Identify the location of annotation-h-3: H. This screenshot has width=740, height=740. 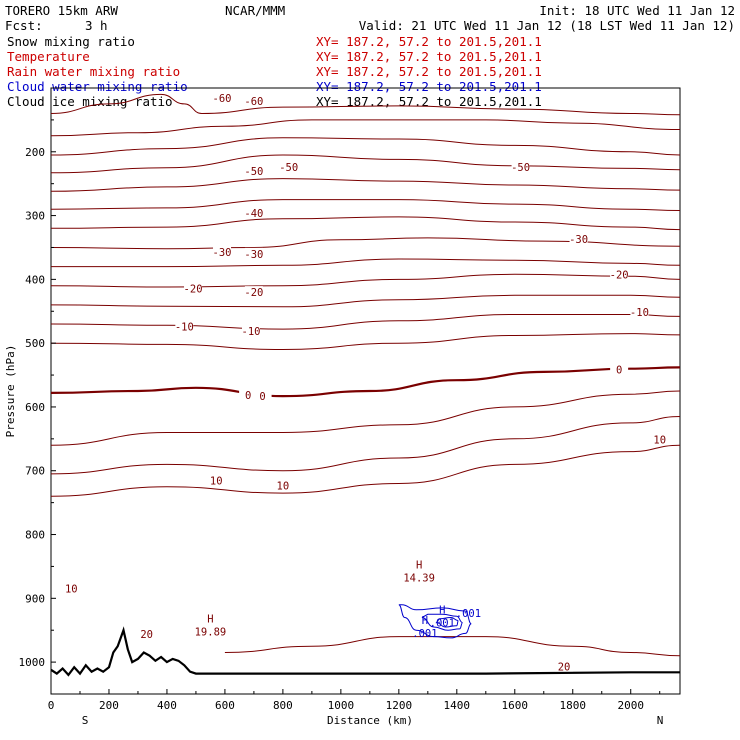
(442, 610).